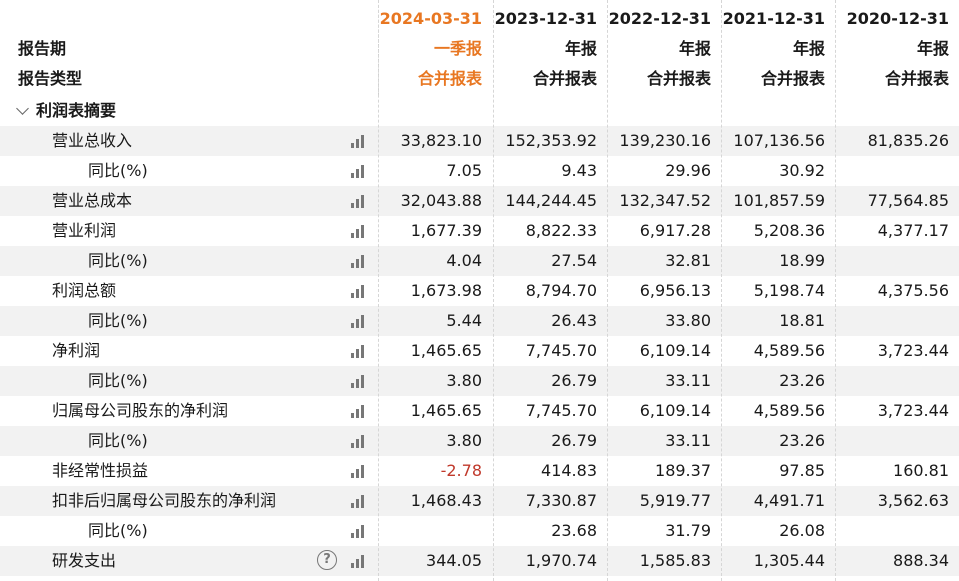 The image size is (959, 581). Describe the element at coordinates (42, 48) in the screenshot. I see `report-period-label: 报告期` at that location.